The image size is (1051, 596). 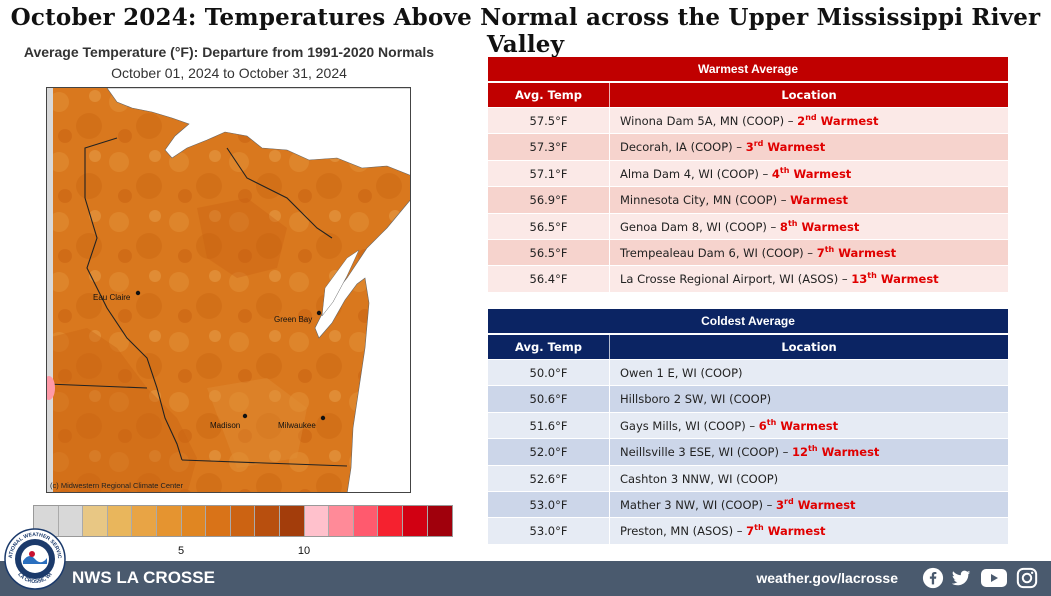 What do you see at coordinates (808, 373) in the screenshot?
I see `location-cell: Owen 1 E, WI (COOP)` at bounding box center [808, 373].